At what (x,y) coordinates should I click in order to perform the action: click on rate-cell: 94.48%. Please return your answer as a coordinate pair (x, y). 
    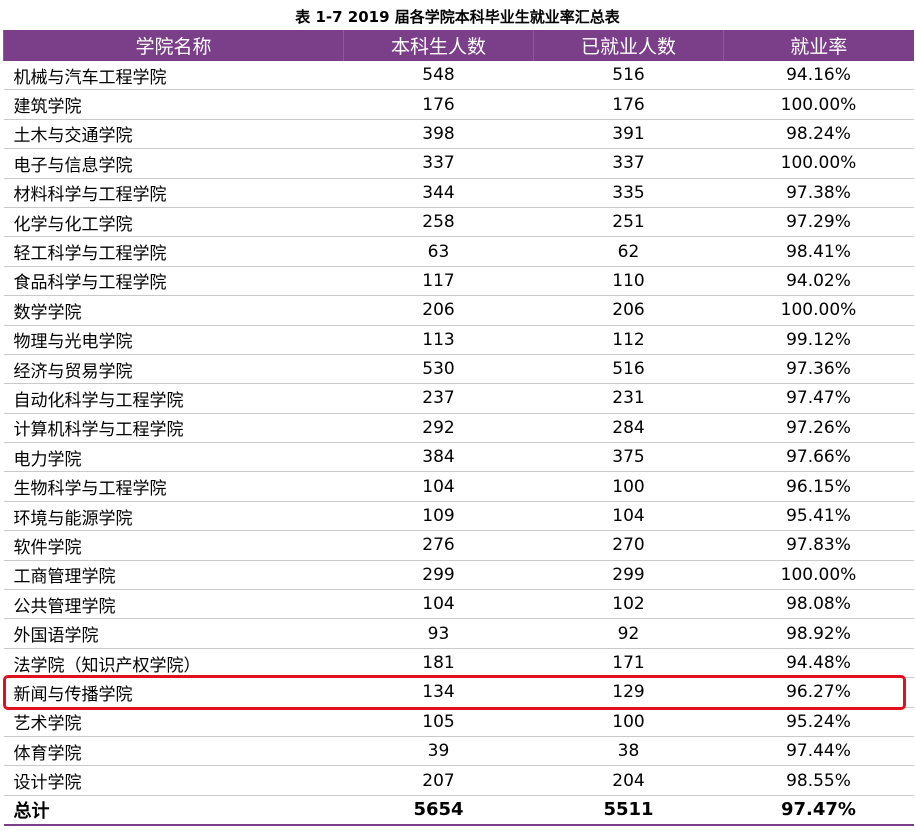
    Looking at the image, I should click on (818, 663).